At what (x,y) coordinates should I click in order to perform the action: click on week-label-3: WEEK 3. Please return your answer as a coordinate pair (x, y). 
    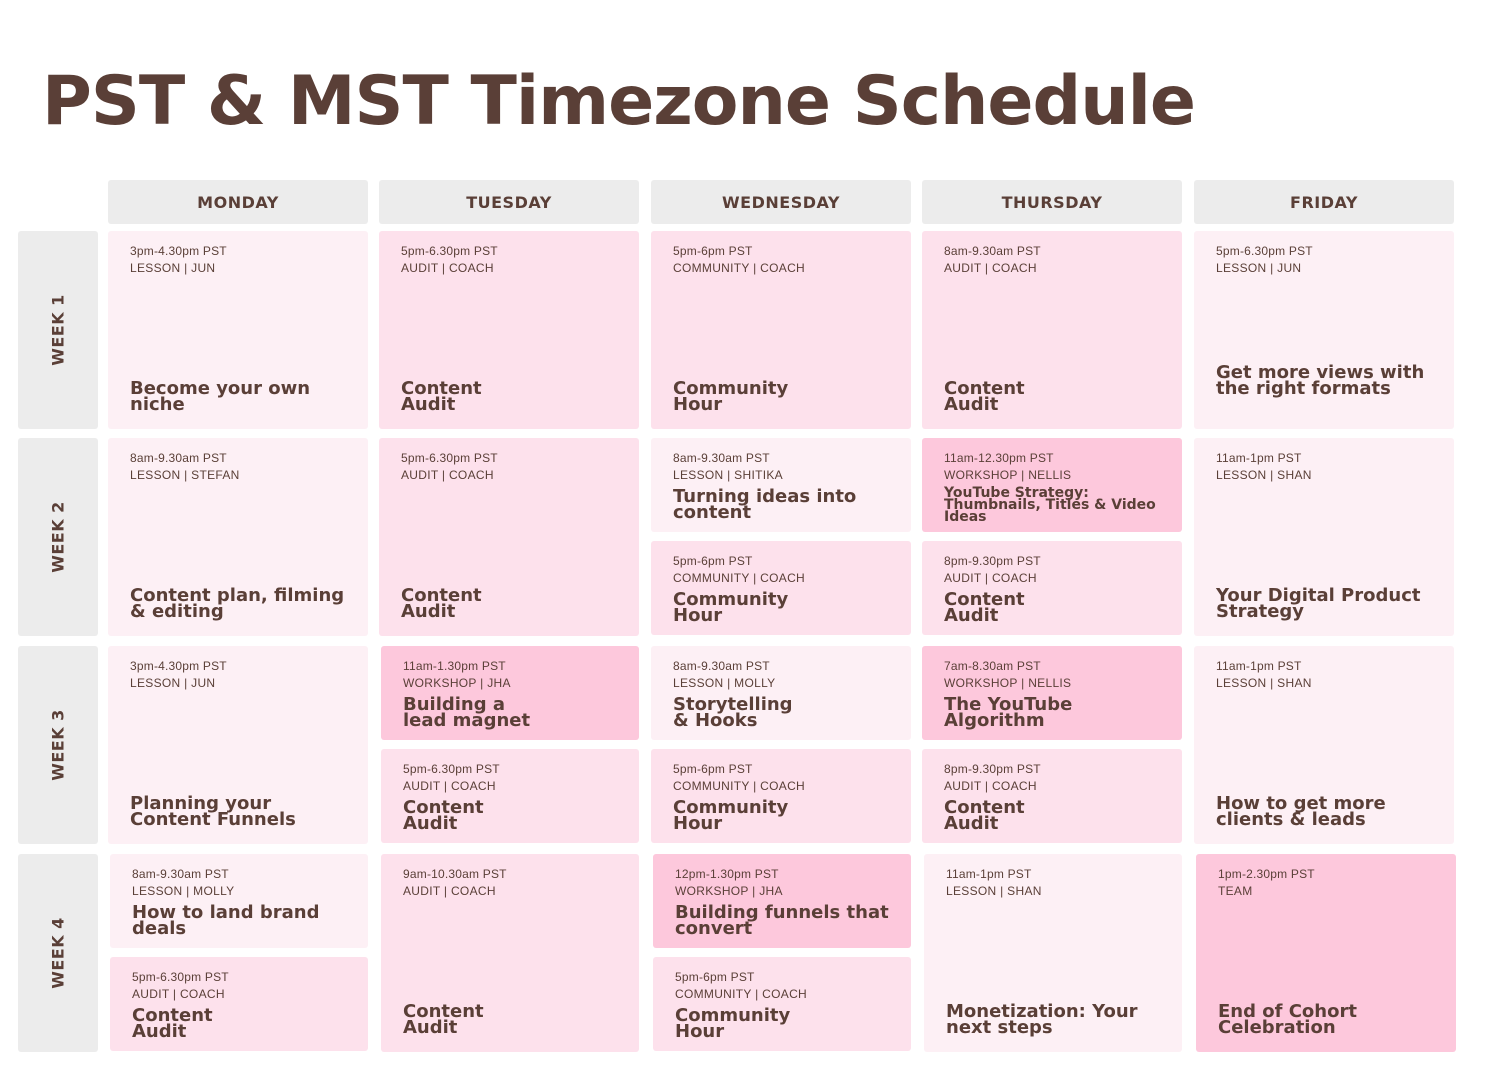
    Looking at the image, I should click on (58, 745).